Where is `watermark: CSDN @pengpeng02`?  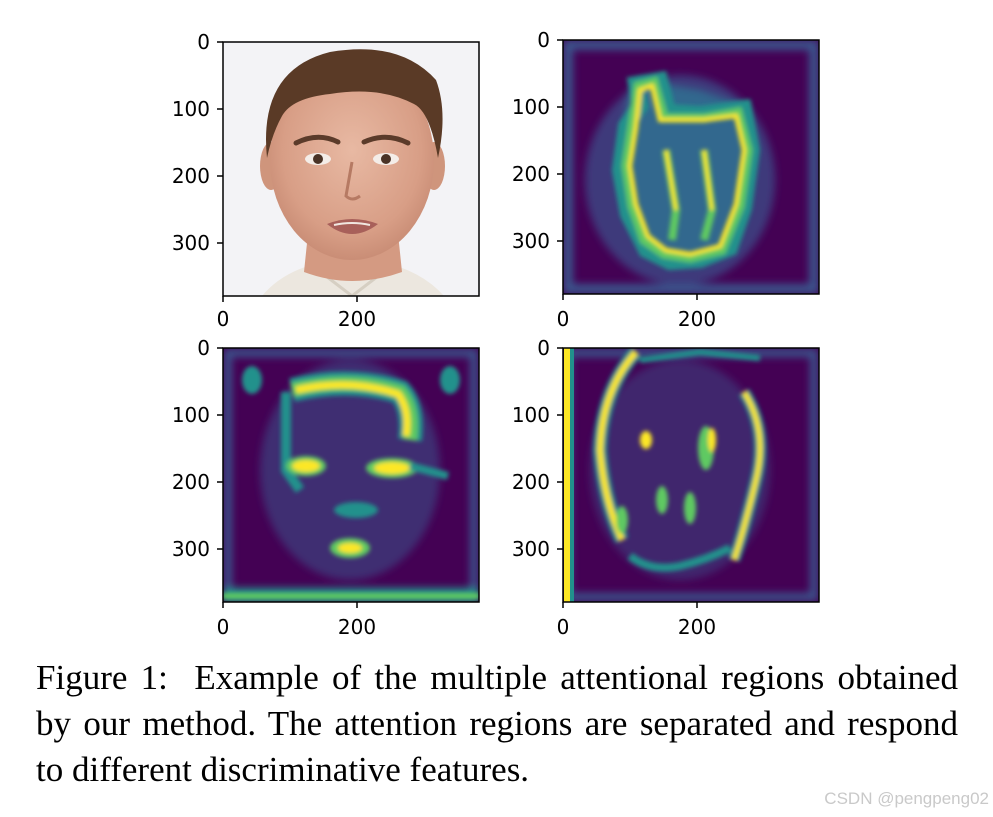
watermark: CSDN @pengpeng02 is located at coordinates (906, 798).